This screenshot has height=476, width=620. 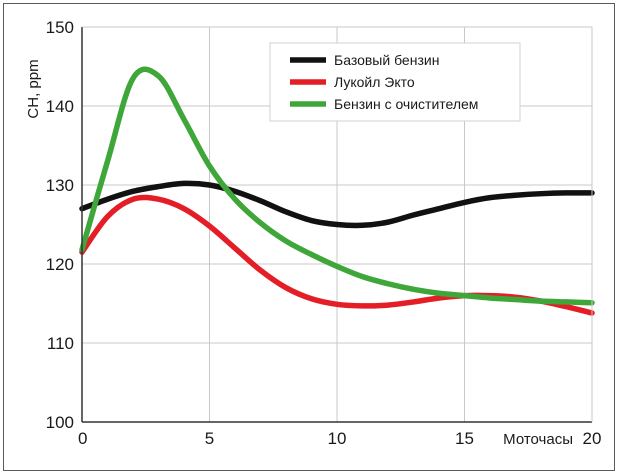 What do you see at coordinates (538, 439) in the screenshot?
I see `x-axis-label: Моточасы` at bounding box center [538, 439].